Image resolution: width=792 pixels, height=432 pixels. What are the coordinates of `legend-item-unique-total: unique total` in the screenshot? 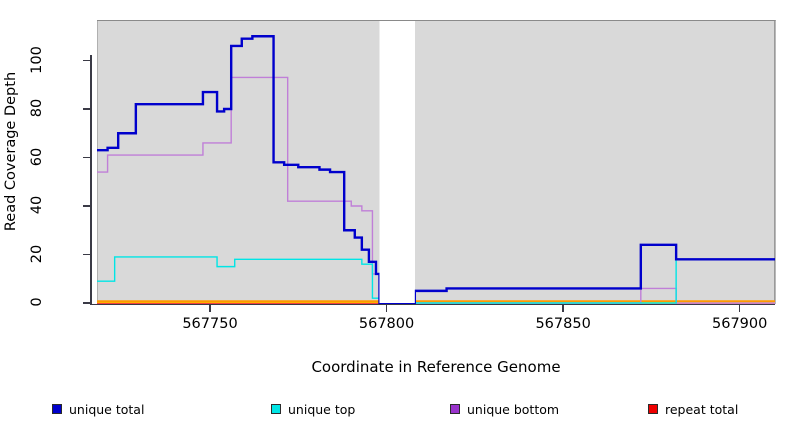 It's located at (98, 409).